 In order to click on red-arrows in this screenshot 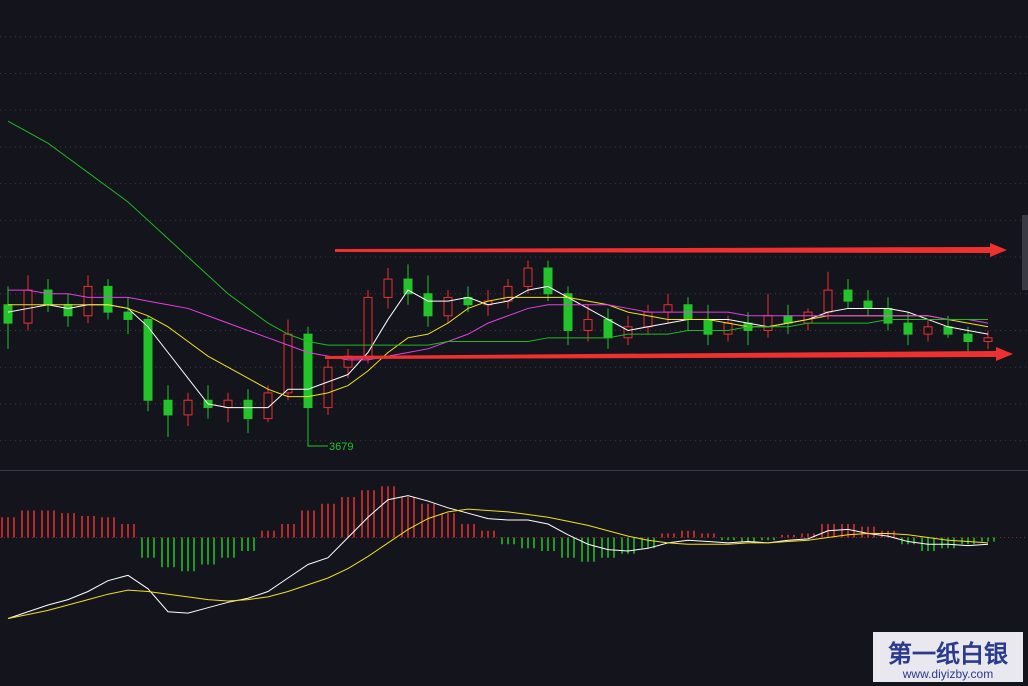, I will do `click(669, 302)`.